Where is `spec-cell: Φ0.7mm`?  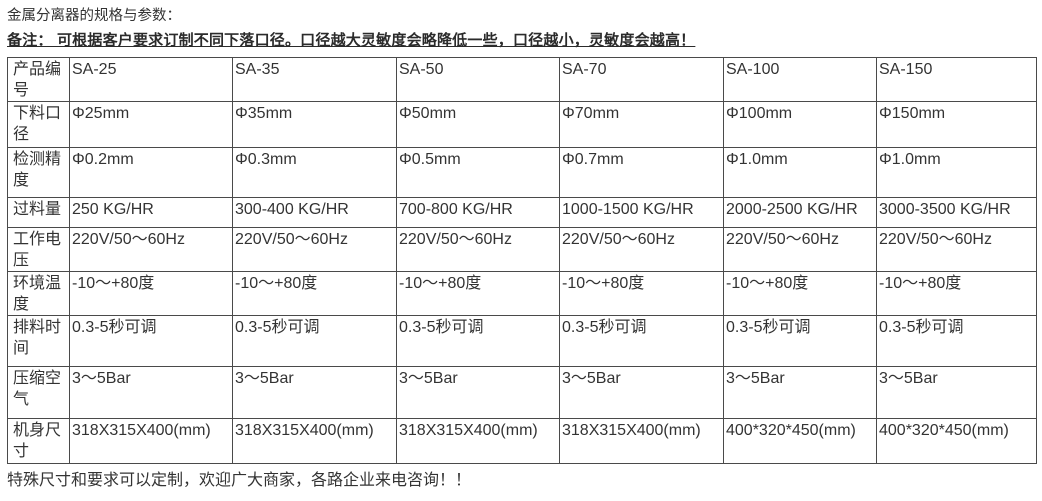
spec-cell: Φ0.7mm is located at coordinates (641, 172).